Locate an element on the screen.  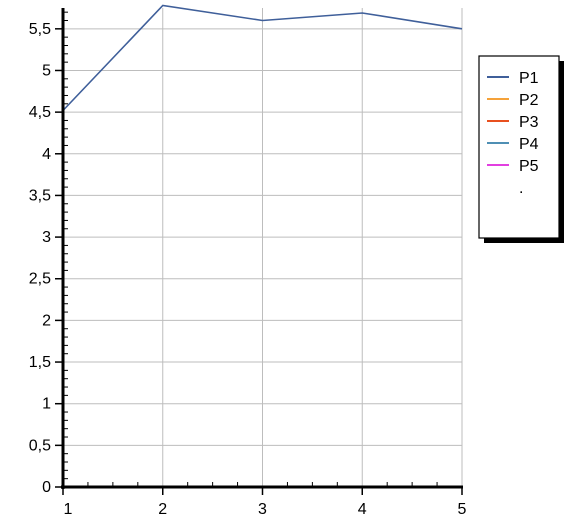
x-tick-label: 4 is located at coordinates (362, 509).